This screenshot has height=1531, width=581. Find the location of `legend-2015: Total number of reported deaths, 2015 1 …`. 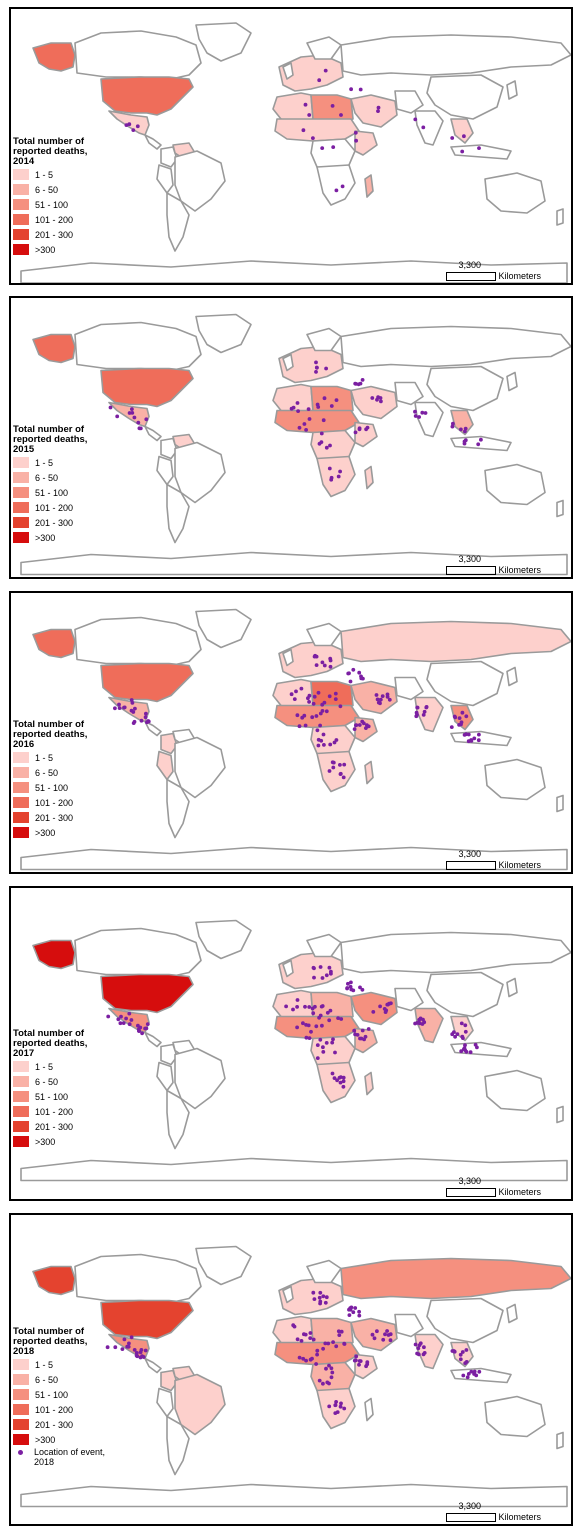

legend-2015: Total number of reported deaths, 2015 1 … is located at coordinates (50, 485).